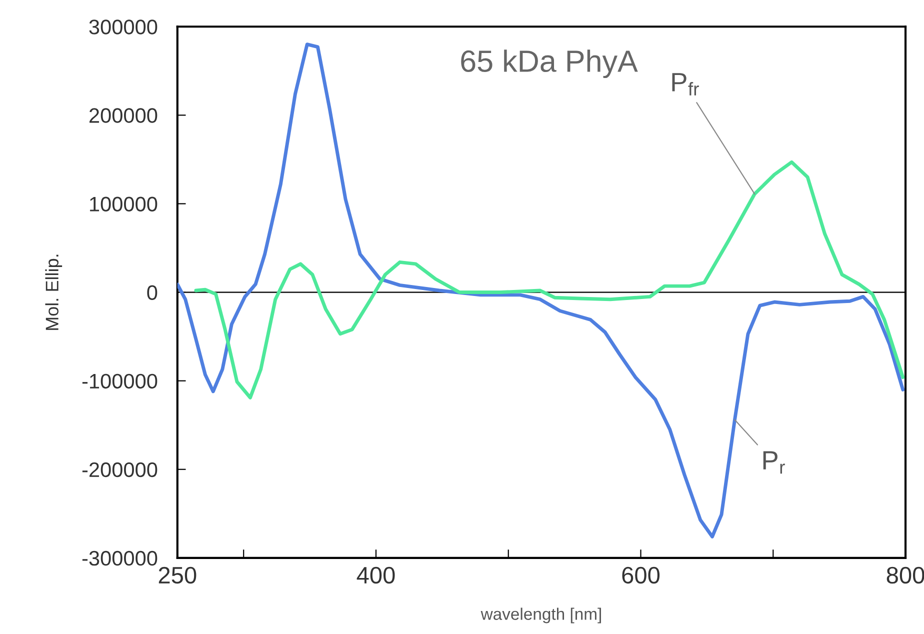 Image resolution: width=924 pixels, height=634 pixels. What do you see at coordinates (120, 558) in the screenshot?
I see `y-tick-label: -300000` at bounding box center [120, 558].